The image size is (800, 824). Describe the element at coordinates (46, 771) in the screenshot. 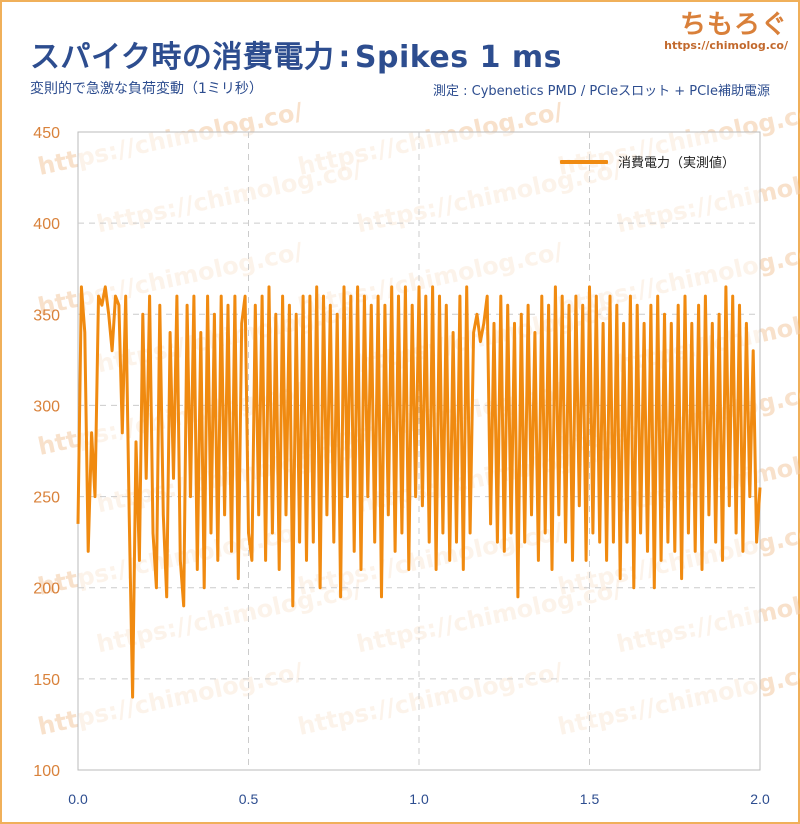

I see `y-tick-label: 100` at that location.